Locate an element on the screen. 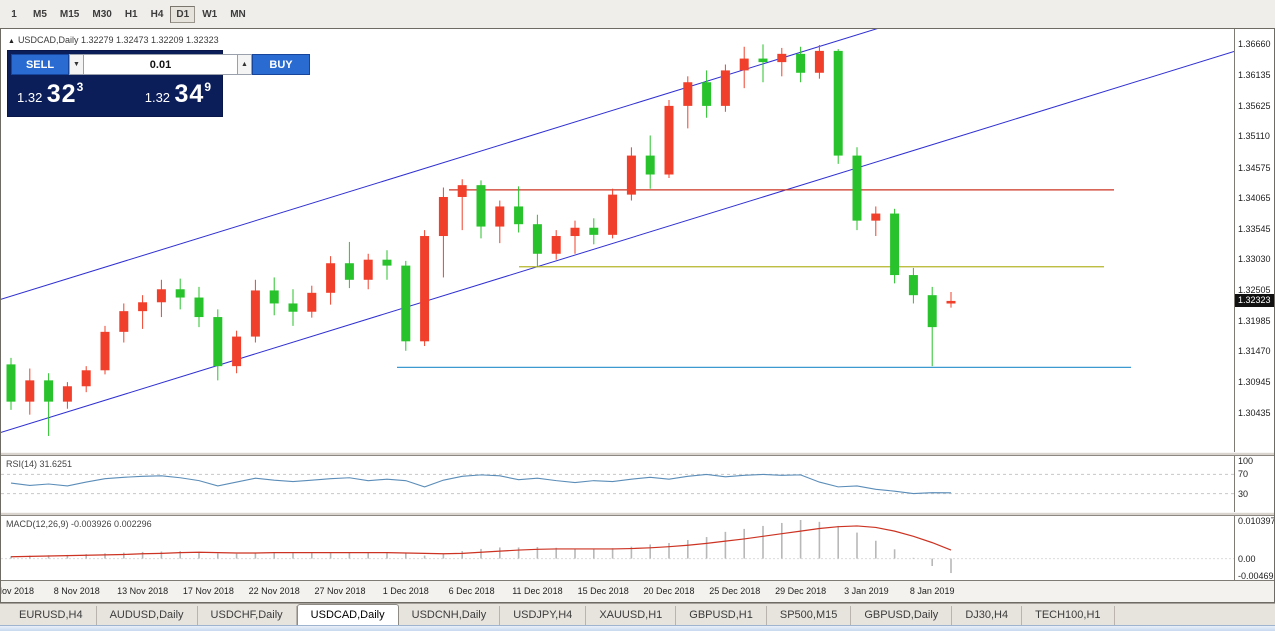 The width and height of the screenshot is (1275, 631). lot-increase-button: ▲ is located at coordinates (244, 64).